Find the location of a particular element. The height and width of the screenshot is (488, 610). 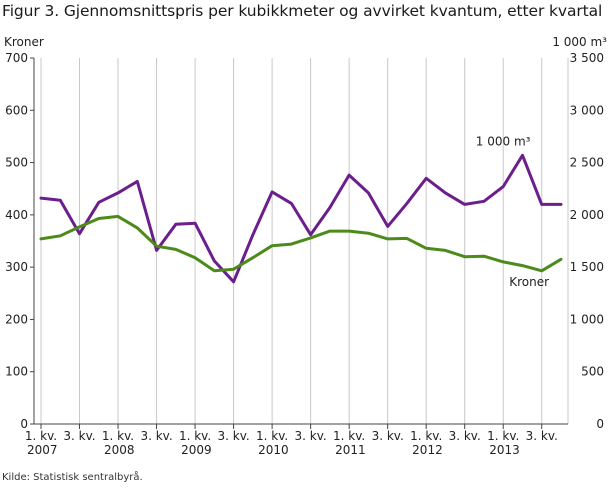

right-tick-label: 2 500 is located at coordinates (587, 163).